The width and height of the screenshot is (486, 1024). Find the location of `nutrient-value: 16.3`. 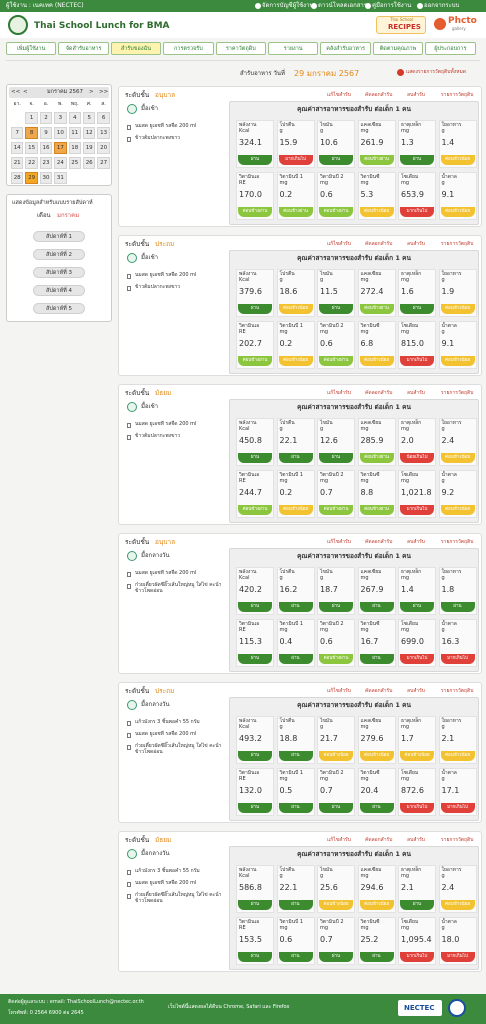

nutrient-value: 16.3 is located at coordinates (450, 641).